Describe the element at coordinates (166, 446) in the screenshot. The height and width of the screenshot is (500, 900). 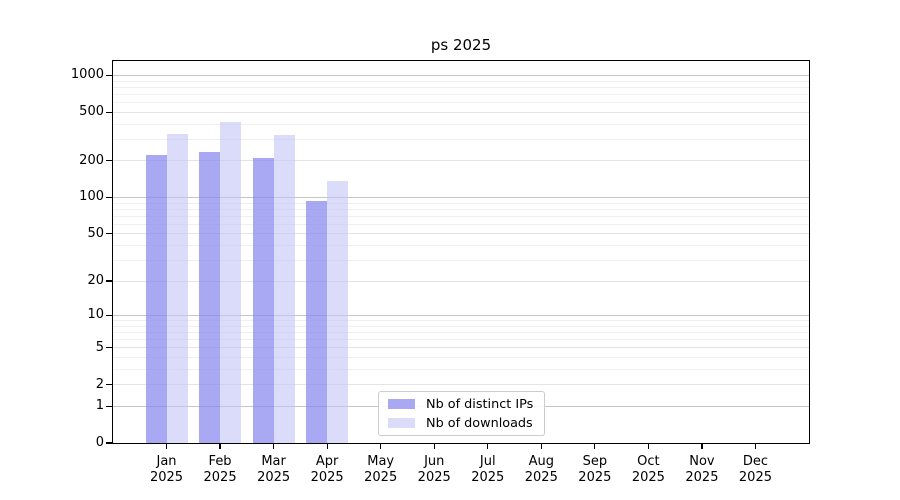
I see `x-tick-mark-jan` at that location.